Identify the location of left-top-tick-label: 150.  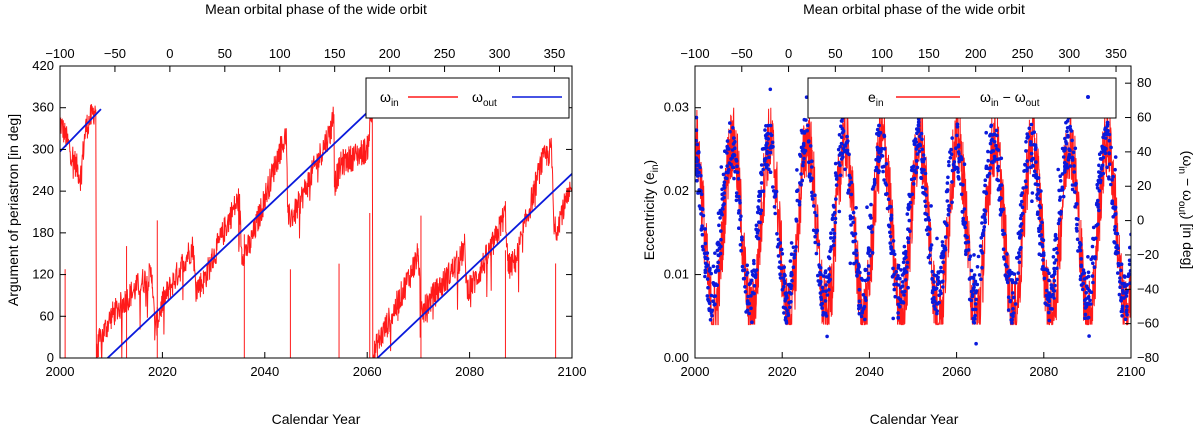
(335, 53).